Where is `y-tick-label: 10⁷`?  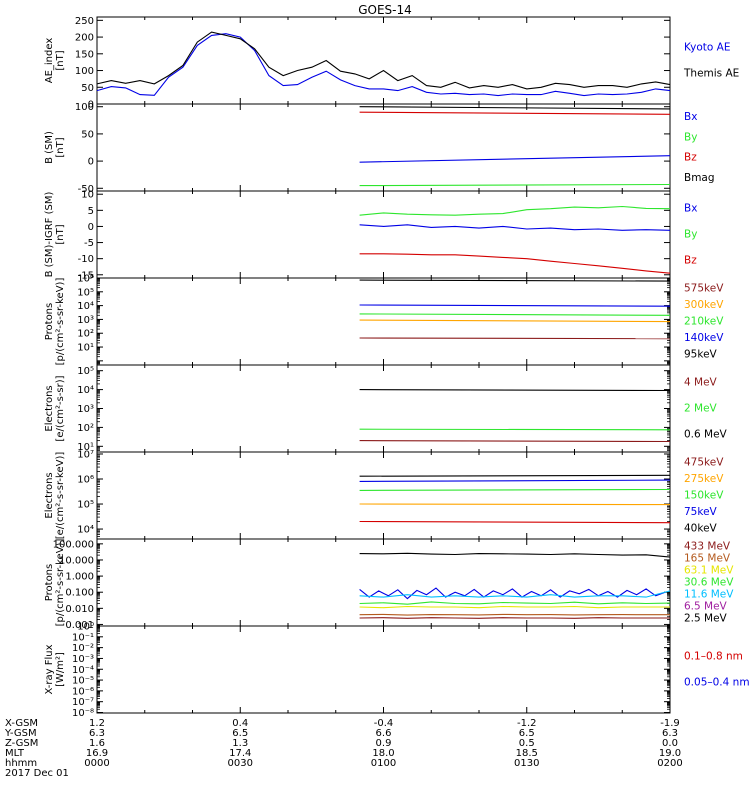
y-tick-label: 10⁷ is located at coordinates (85, 454).